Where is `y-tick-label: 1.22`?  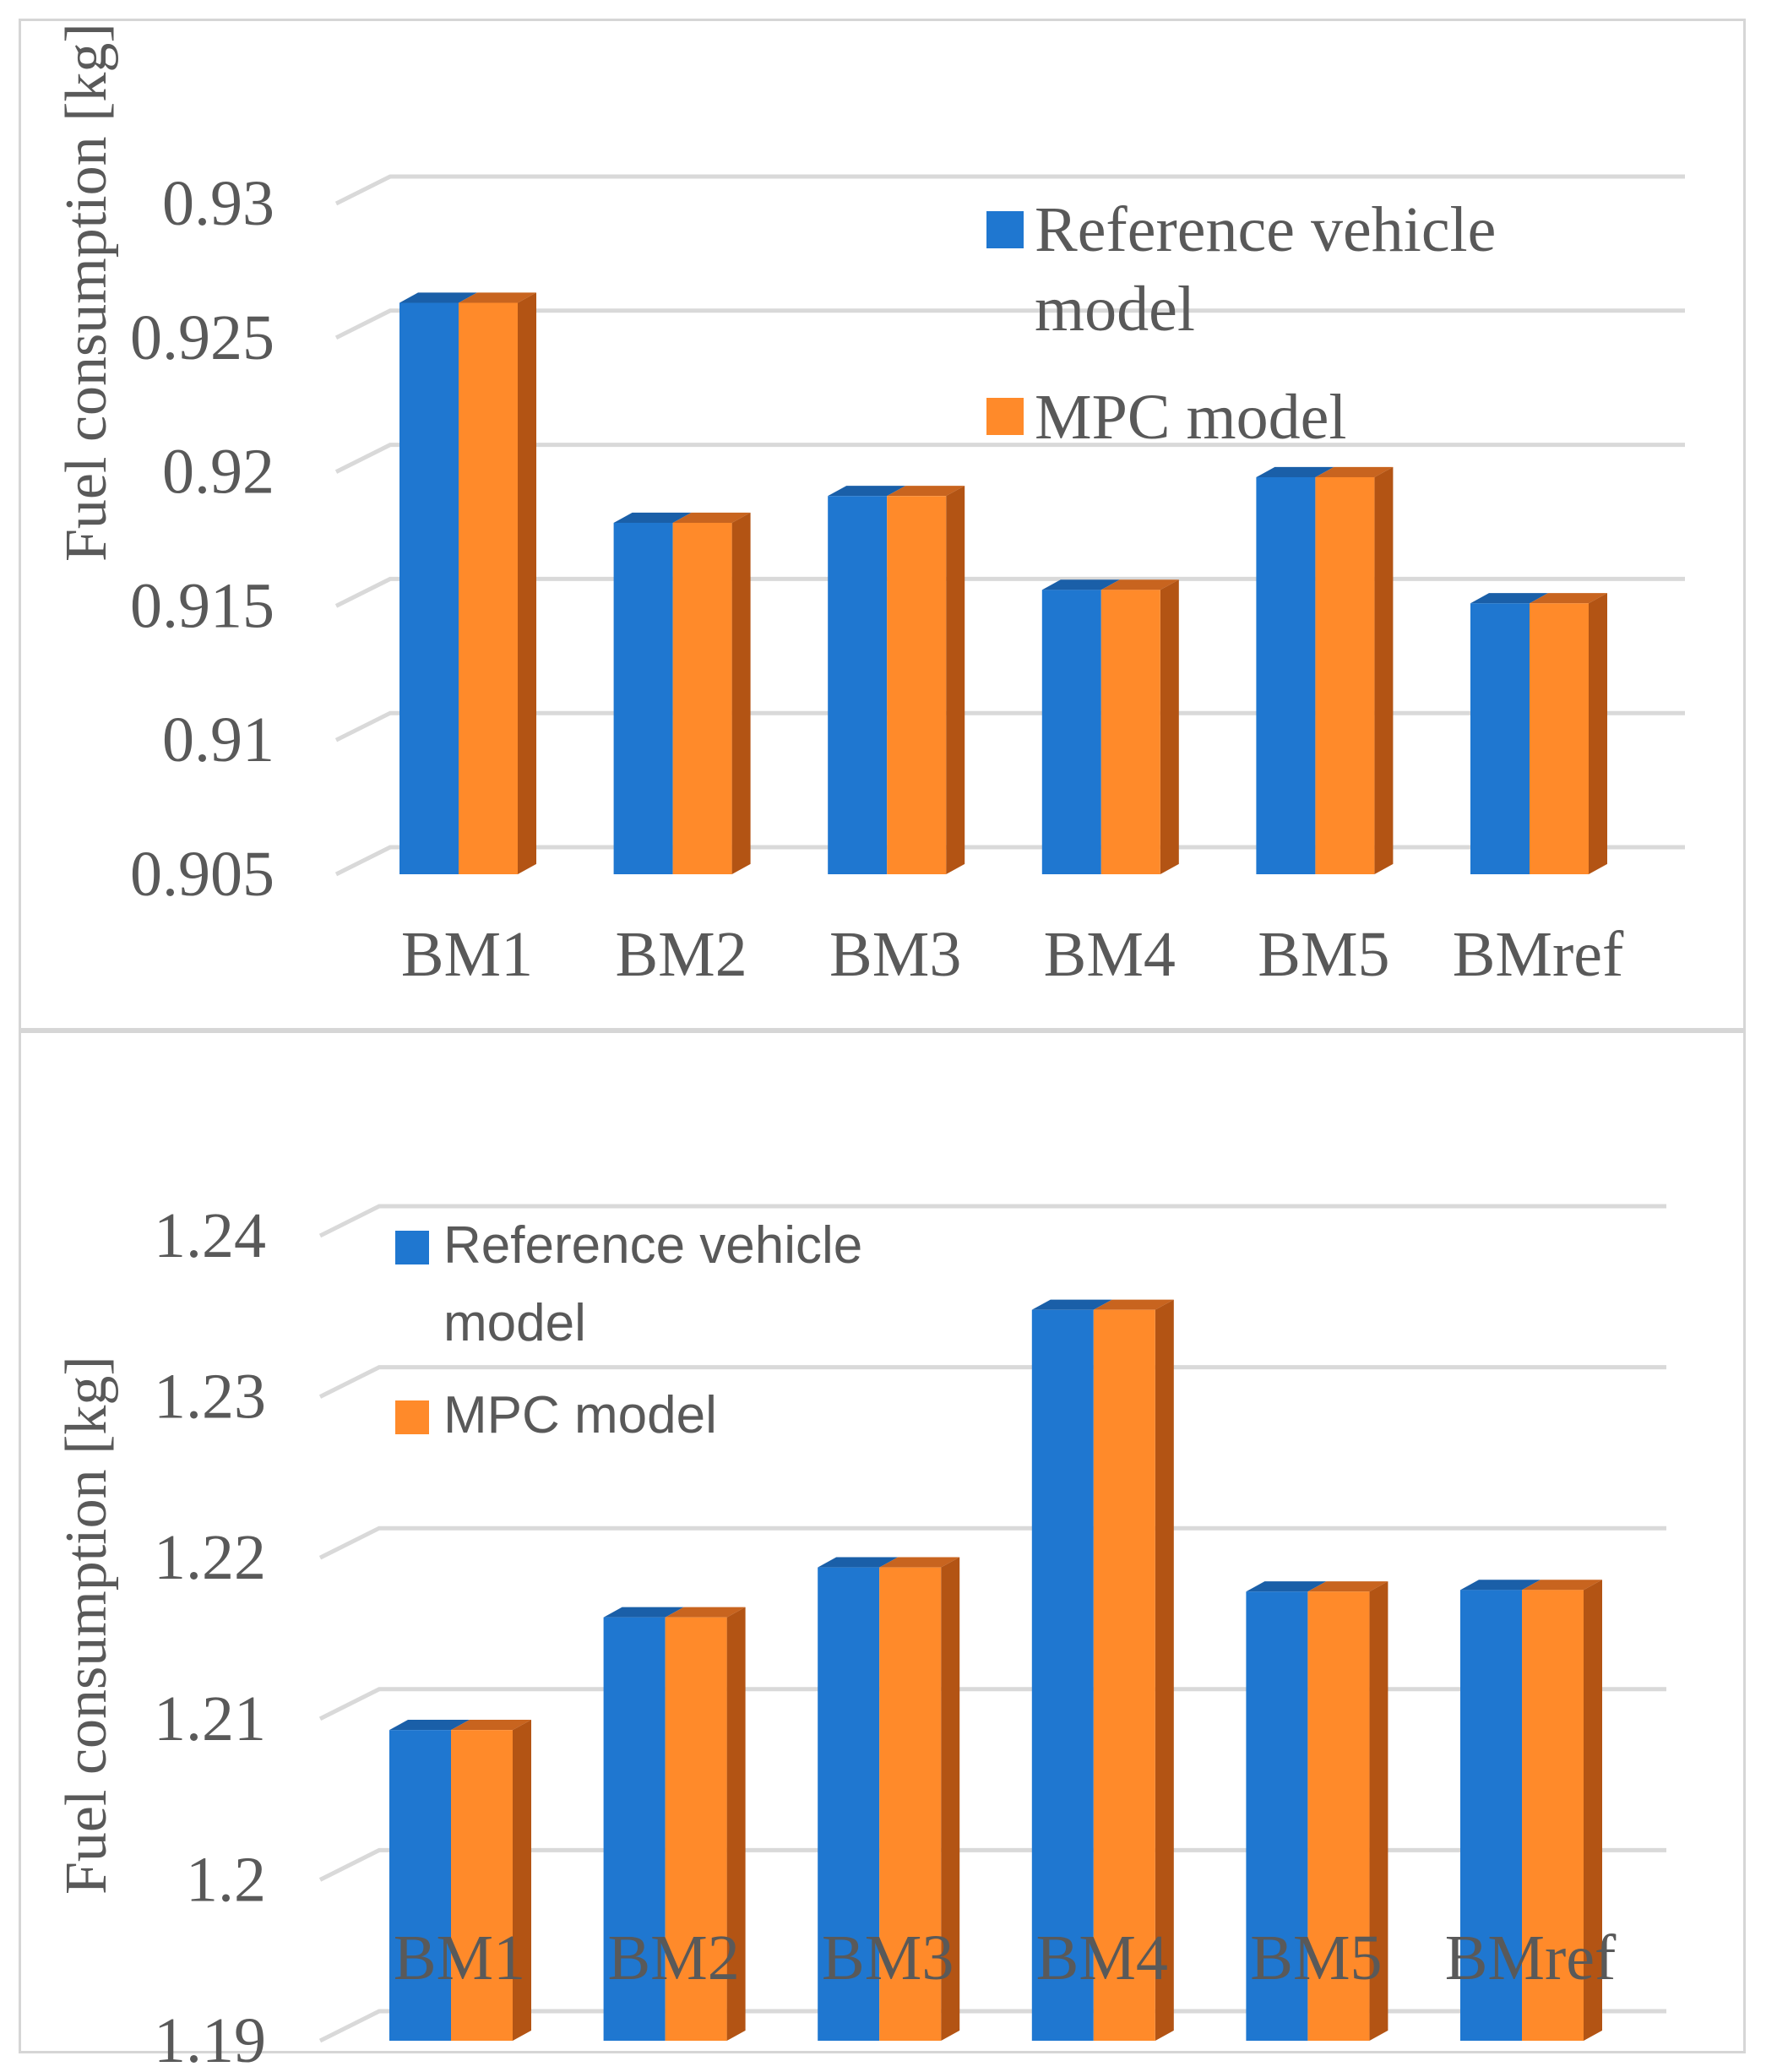 y-tick-label: 1.22 is located at coordinates (210, 1557).